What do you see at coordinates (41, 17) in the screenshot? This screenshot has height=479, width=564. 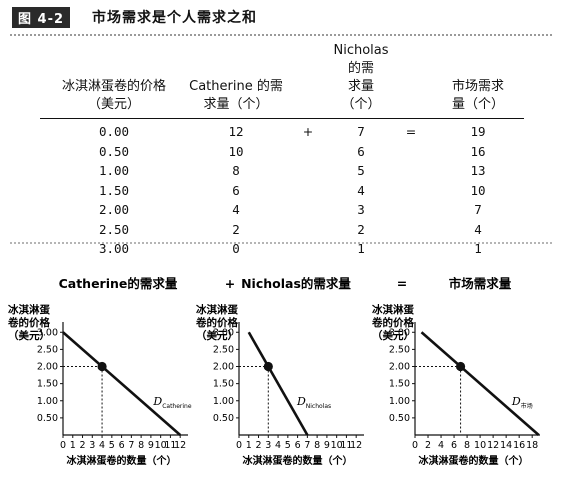 I see `figure-number-badge: 图 4-2` at bounding box center [41, 17].